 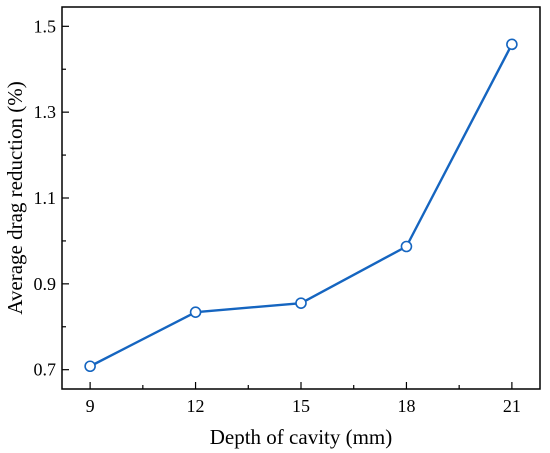 I want to click on x-tick-label: 21, so click(x=512, y=406).